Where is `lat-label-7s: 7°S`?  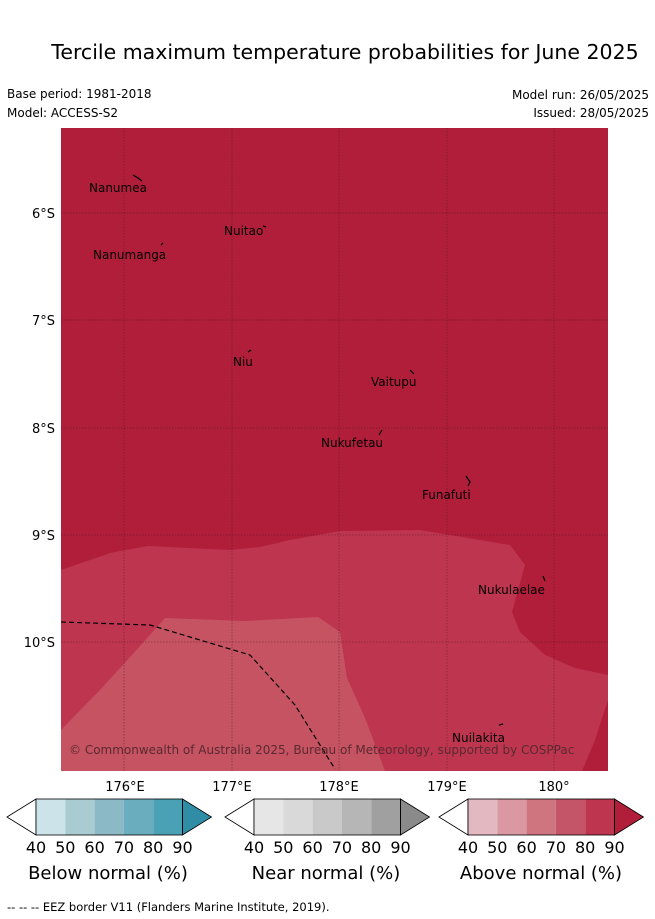
lat-label-7s: 7°S is located at coordinates (43, 321).